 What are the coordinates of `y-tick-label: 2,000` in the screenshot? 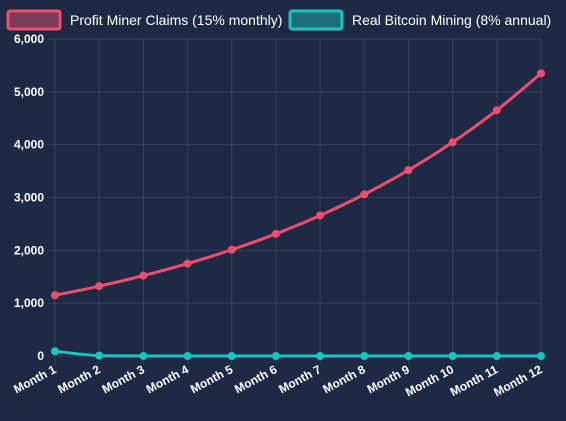 It's located at (29, 250).